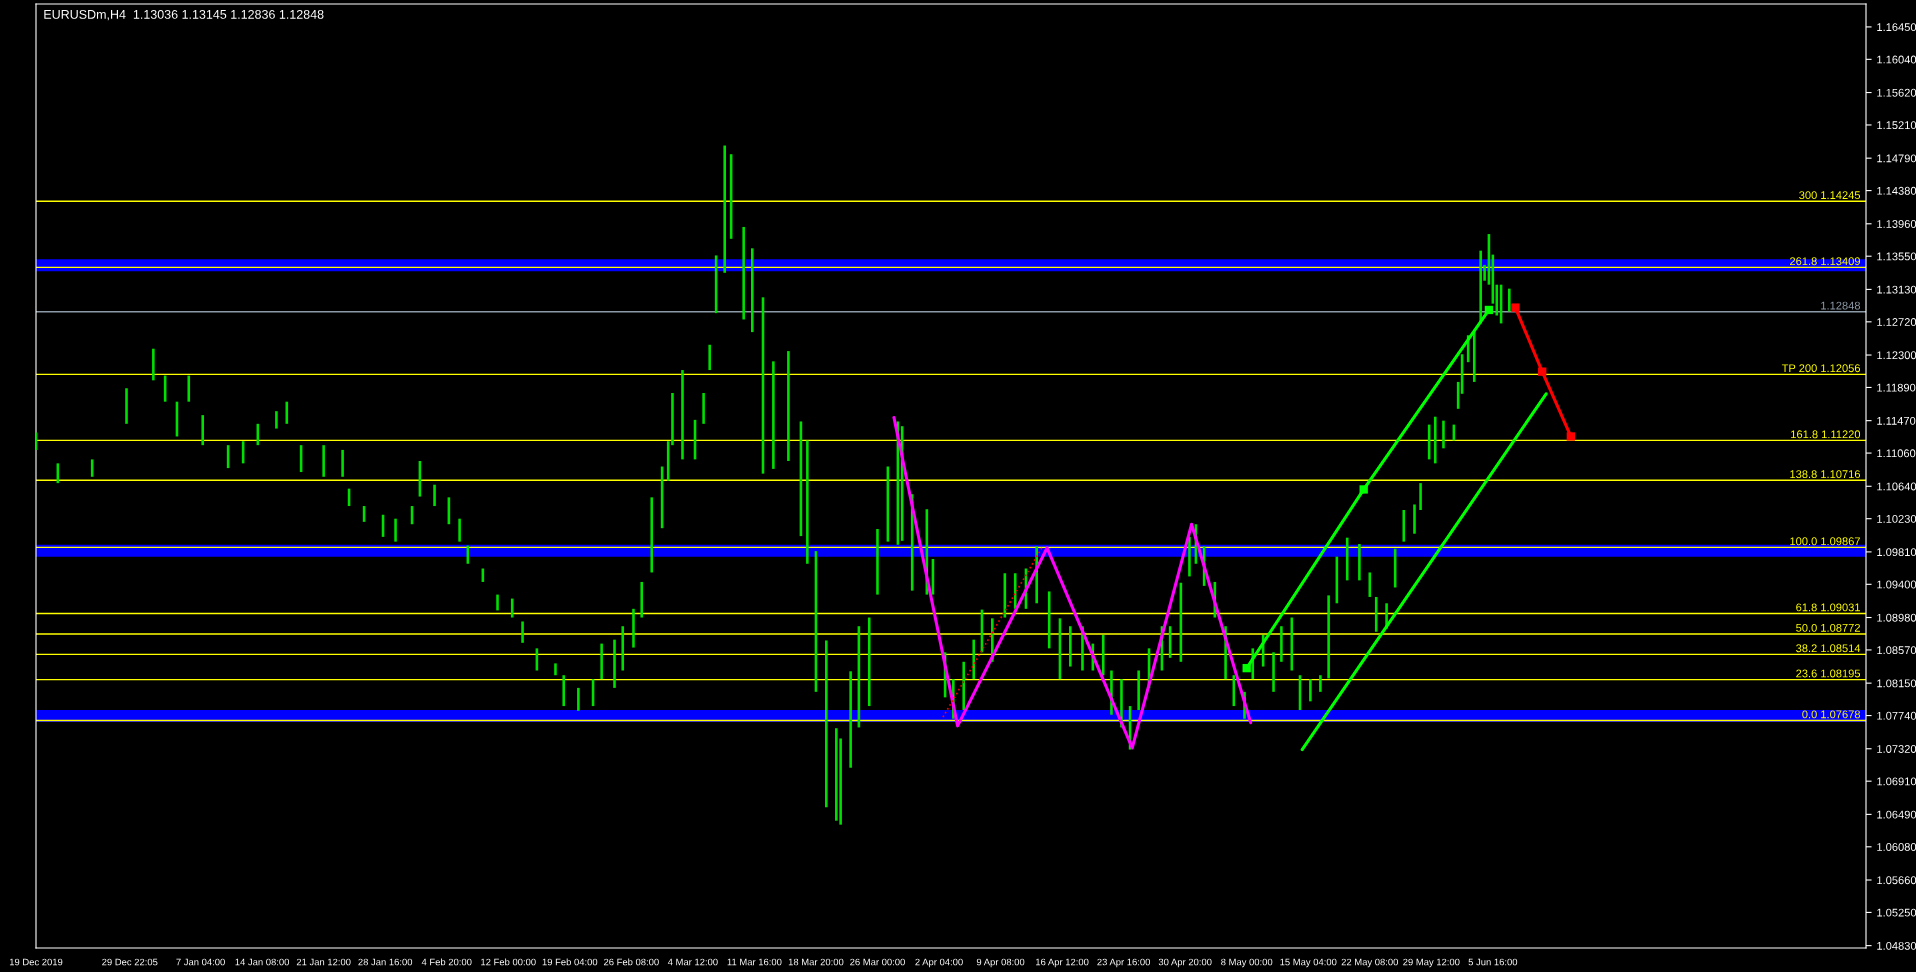 This screenshot has width=1916, height=972. I want to click on y-tick-label: 1.13960, so click(1896, 224).